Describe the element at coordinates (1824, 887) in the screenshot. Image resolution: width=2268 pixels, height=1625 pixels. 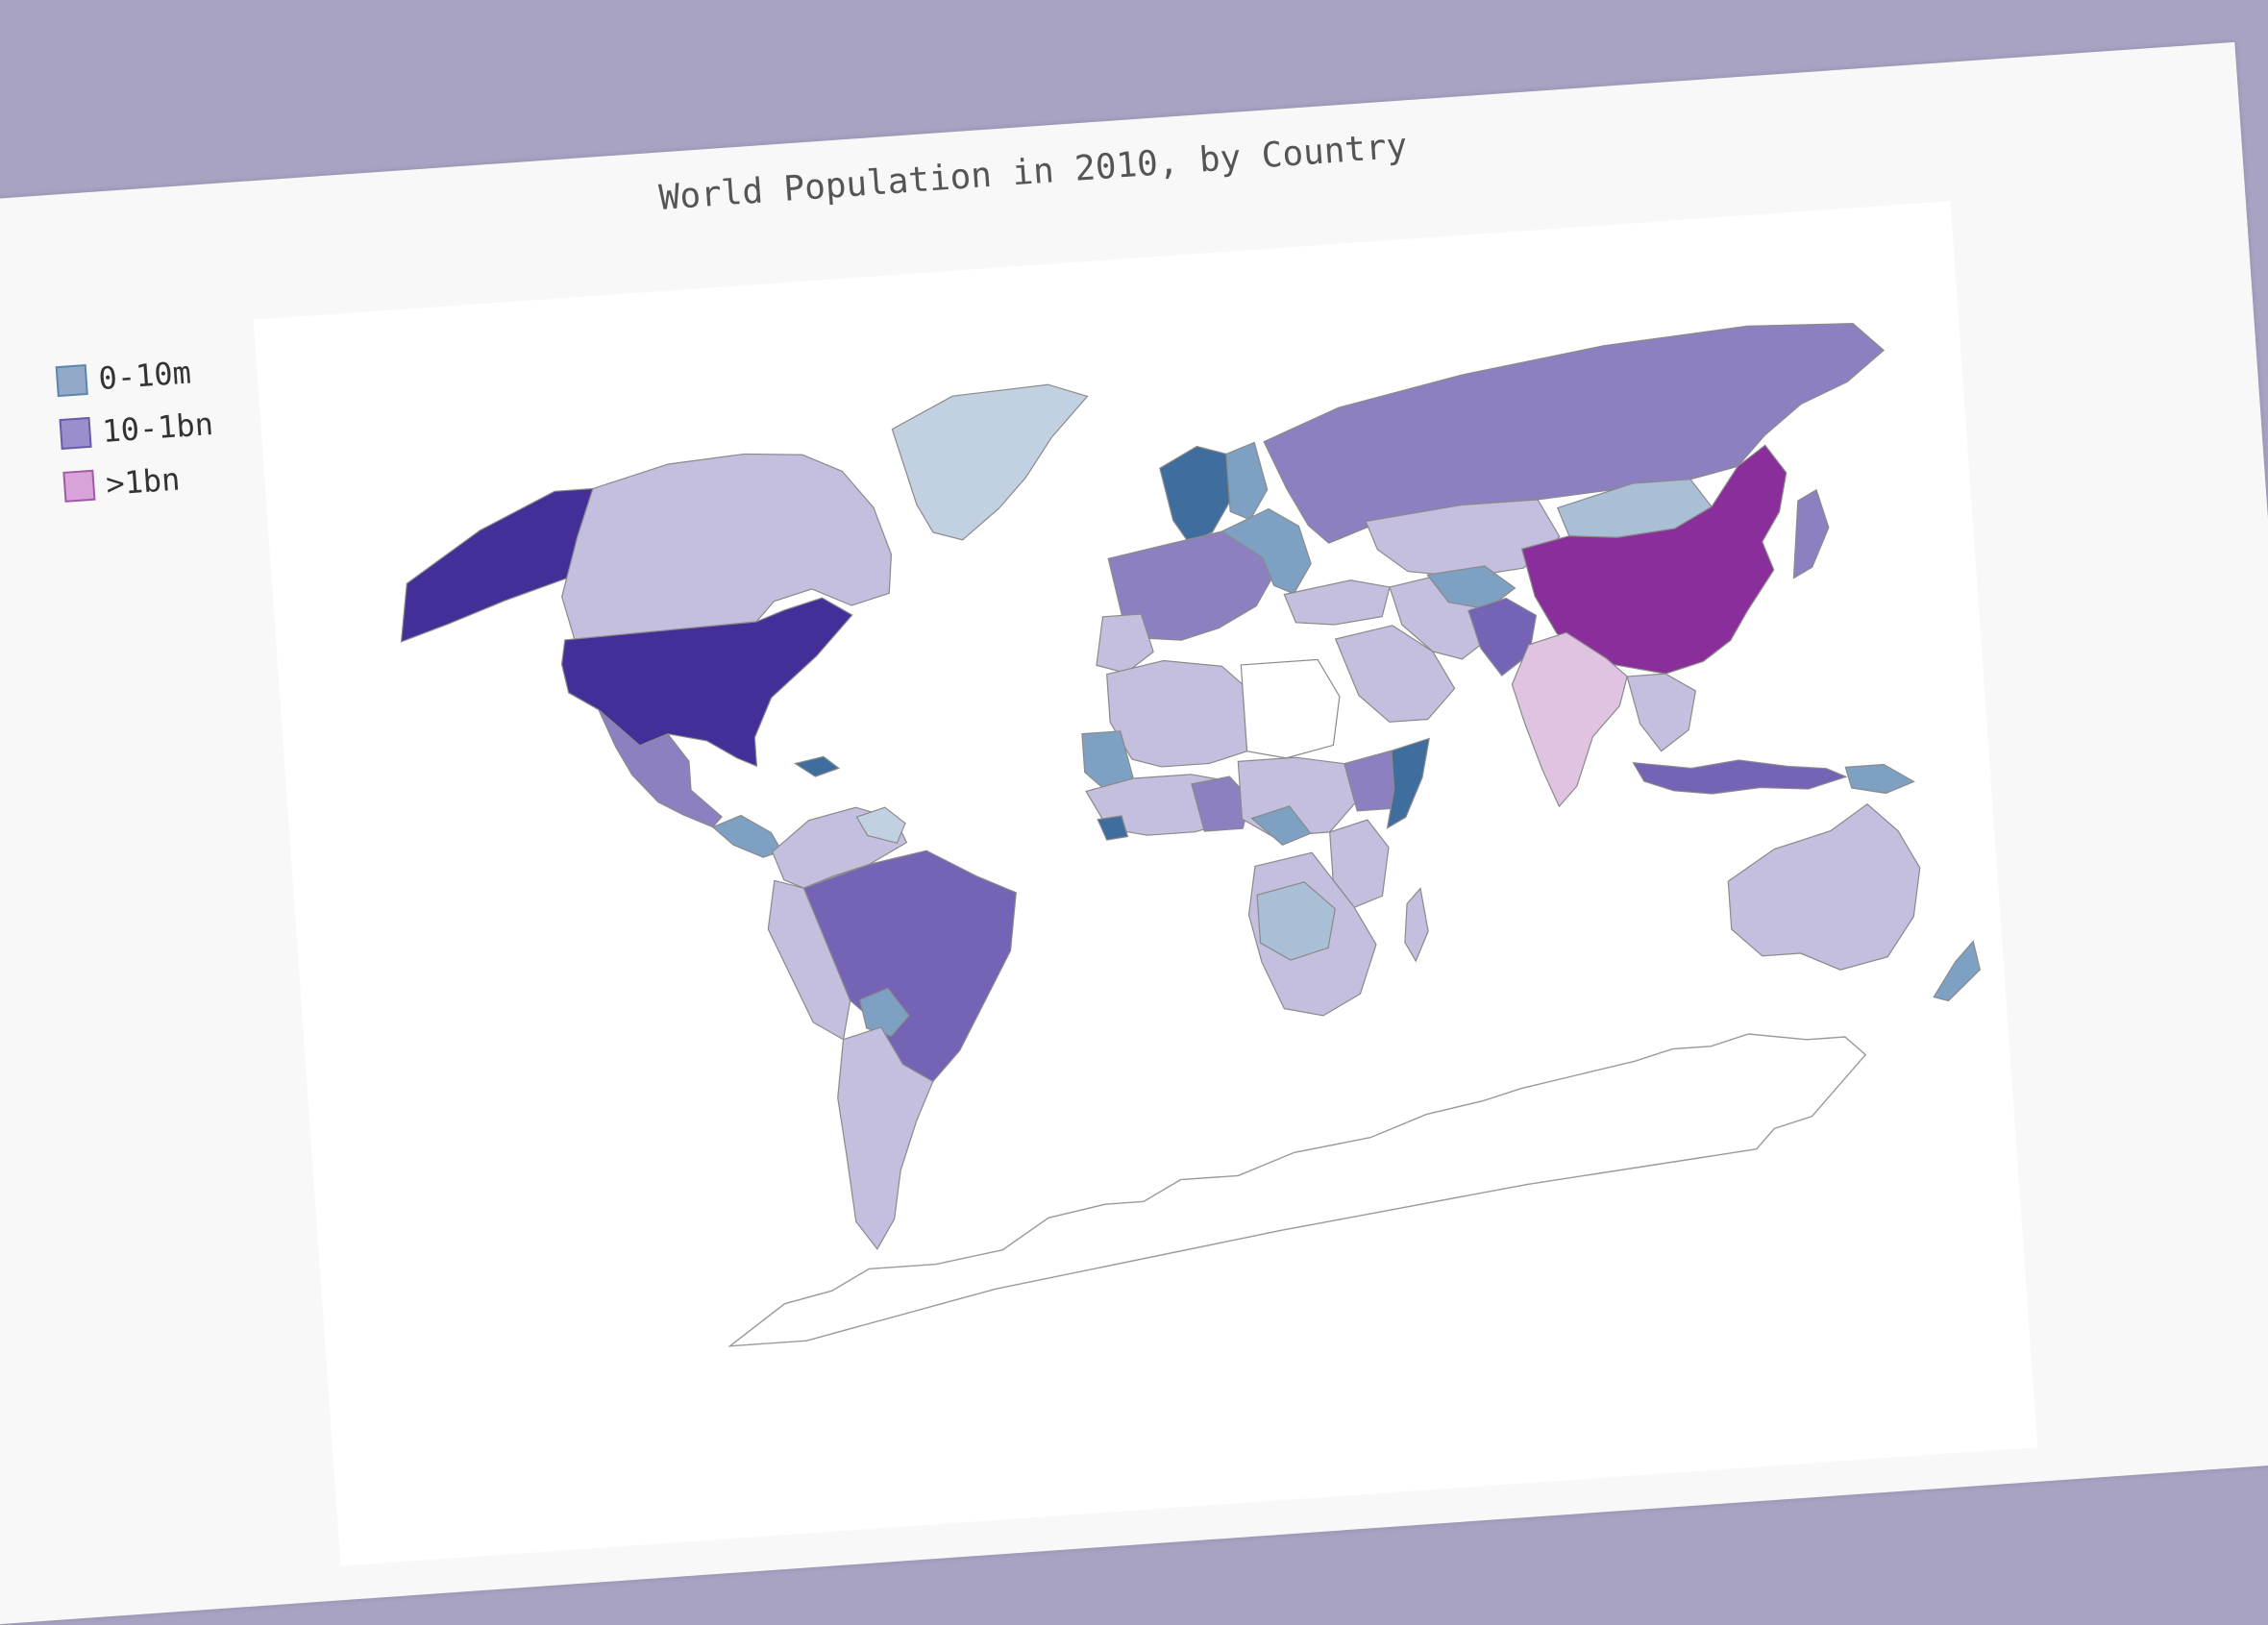
I see `country-australia` at that location.